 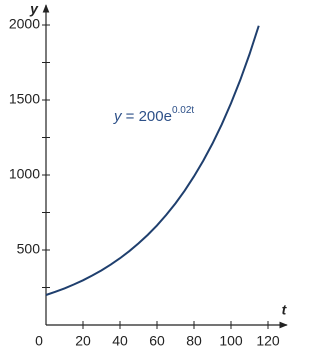 What do you see at coordinates (157, 341) in the screenshot?
I see `x-tick-label: 60` at bounding box center [157, 341].